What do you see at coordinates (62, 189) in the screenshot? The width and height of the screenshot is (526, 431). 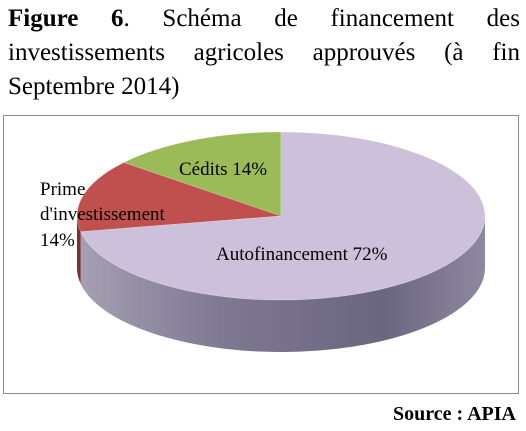 I see `pie-label-1-0: Prime` at bounding box center [62, 189].